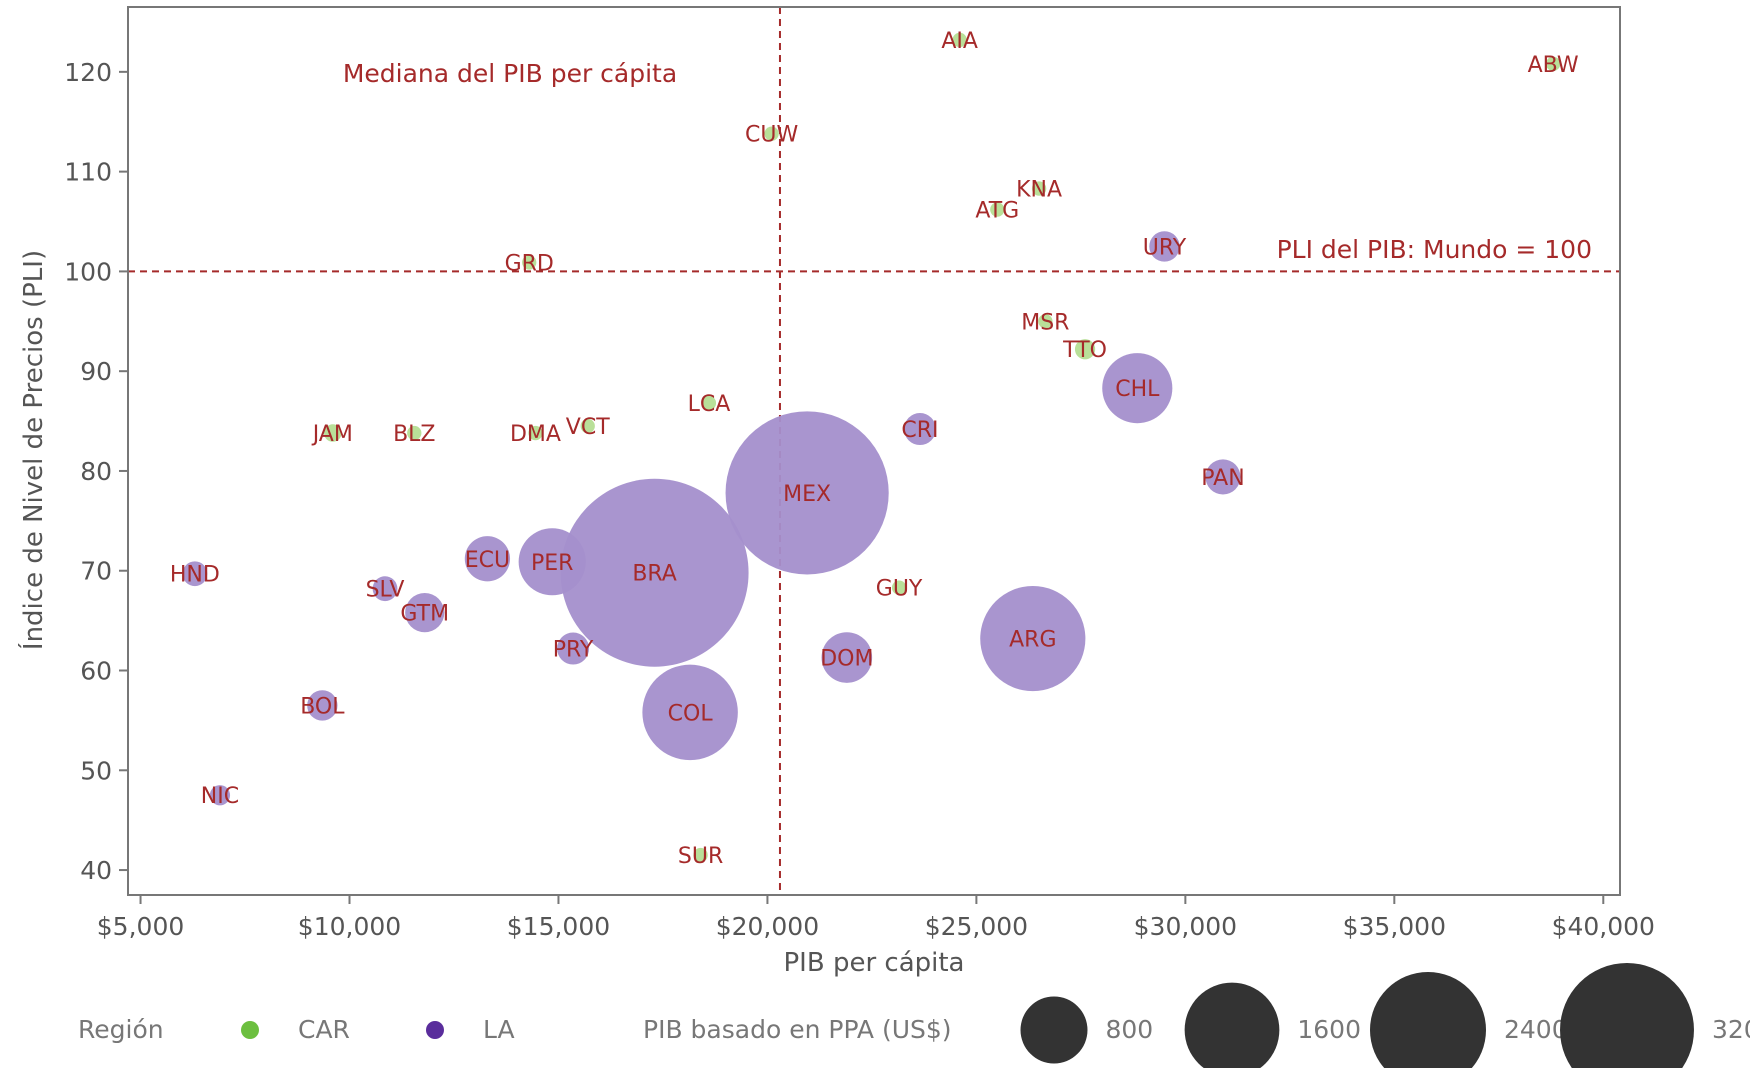 The image size is (1750, 1068). I want to click on point-aia, so click(959, 40).